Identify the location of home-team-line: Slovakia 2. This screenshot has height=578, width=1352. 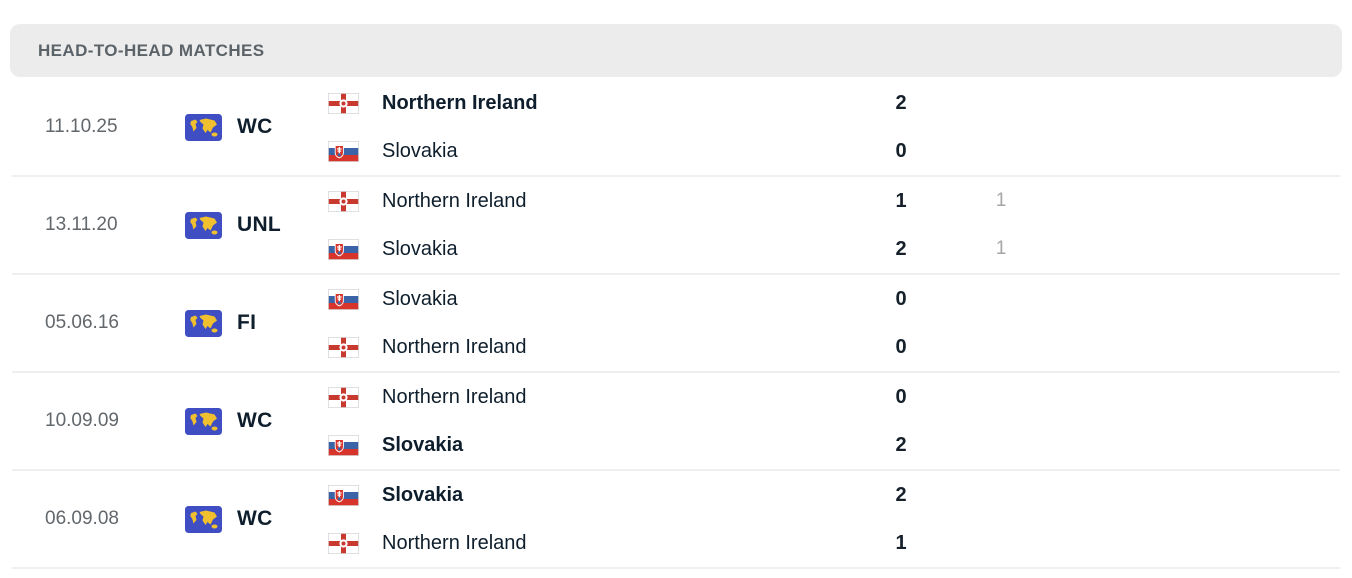
(834, 495).